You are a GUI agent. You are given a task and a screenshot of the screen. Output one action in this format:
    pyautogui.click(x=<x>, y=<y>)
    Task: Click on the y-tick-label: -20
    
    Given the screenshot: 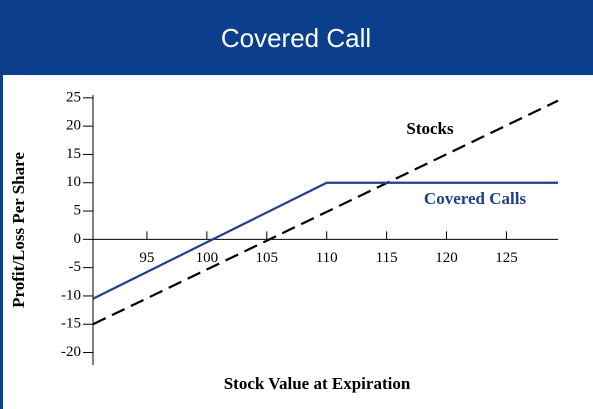 What is the action you would take?
    pyautogui.click(x=71, y=352)
    